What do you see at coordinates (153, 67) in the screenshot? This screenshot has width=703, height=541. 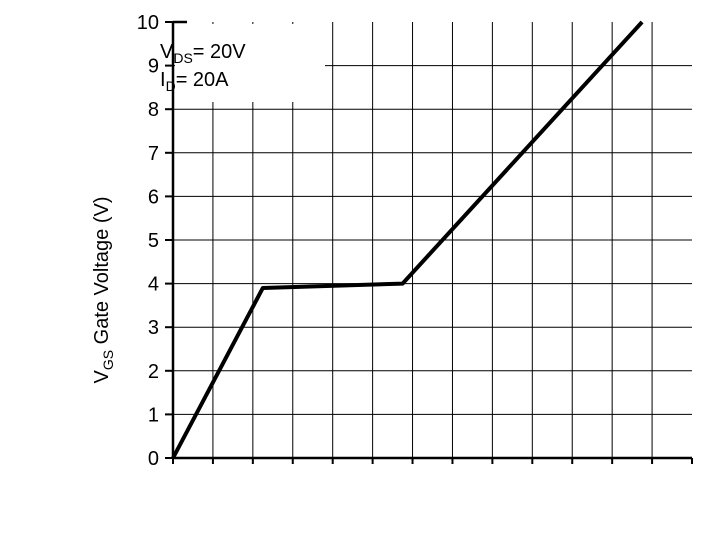 I see `y-tick-label: 9` at bounding box center [153, 67].